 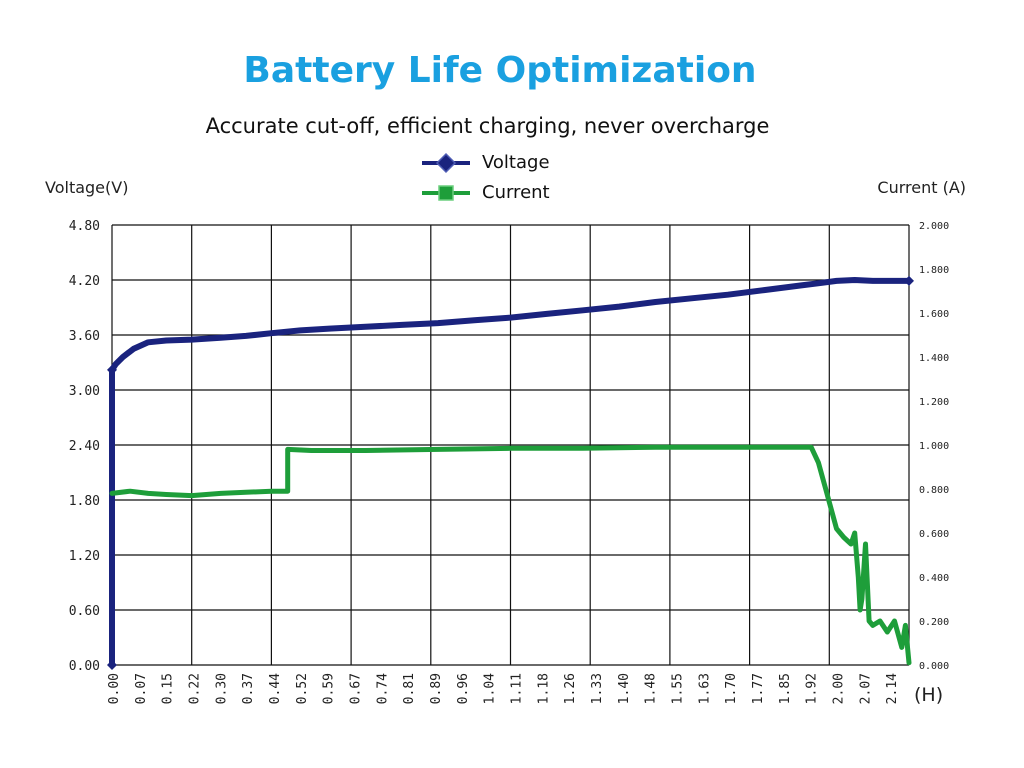 I want to click on x-tick-label: 0.15, so click(x=168, y=688).